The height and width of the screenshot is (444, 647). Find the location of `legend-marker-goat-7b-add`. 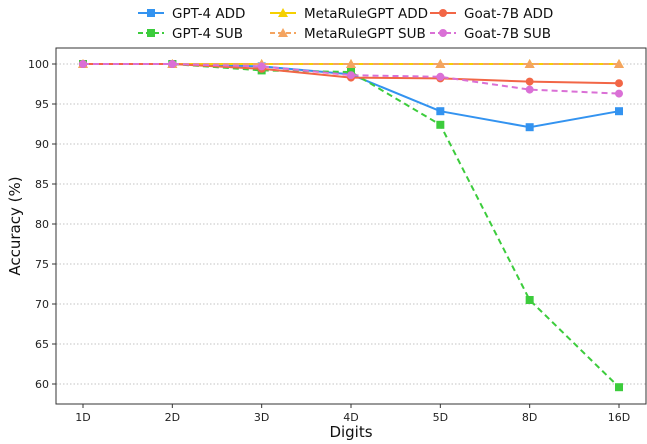

legend-marker-goat-7b-add is located at coordinates (443, 13).